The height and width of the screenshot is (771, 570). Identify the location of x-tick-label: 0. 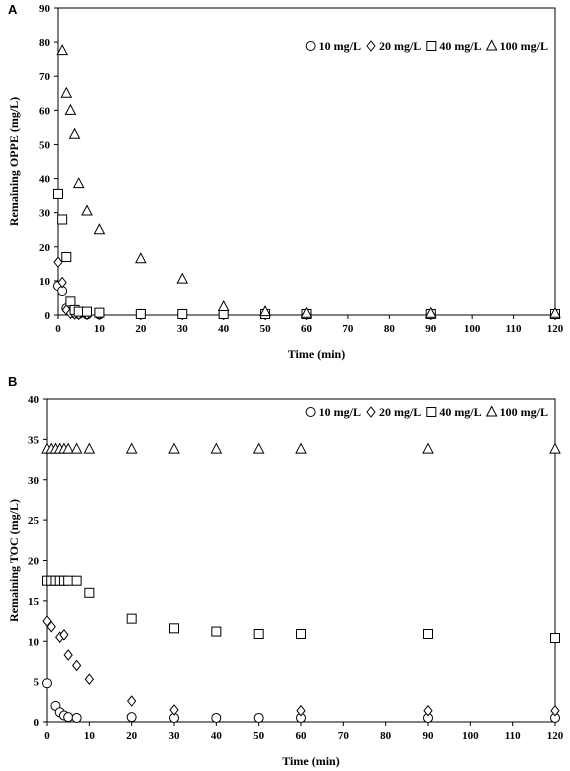
(47, 736).